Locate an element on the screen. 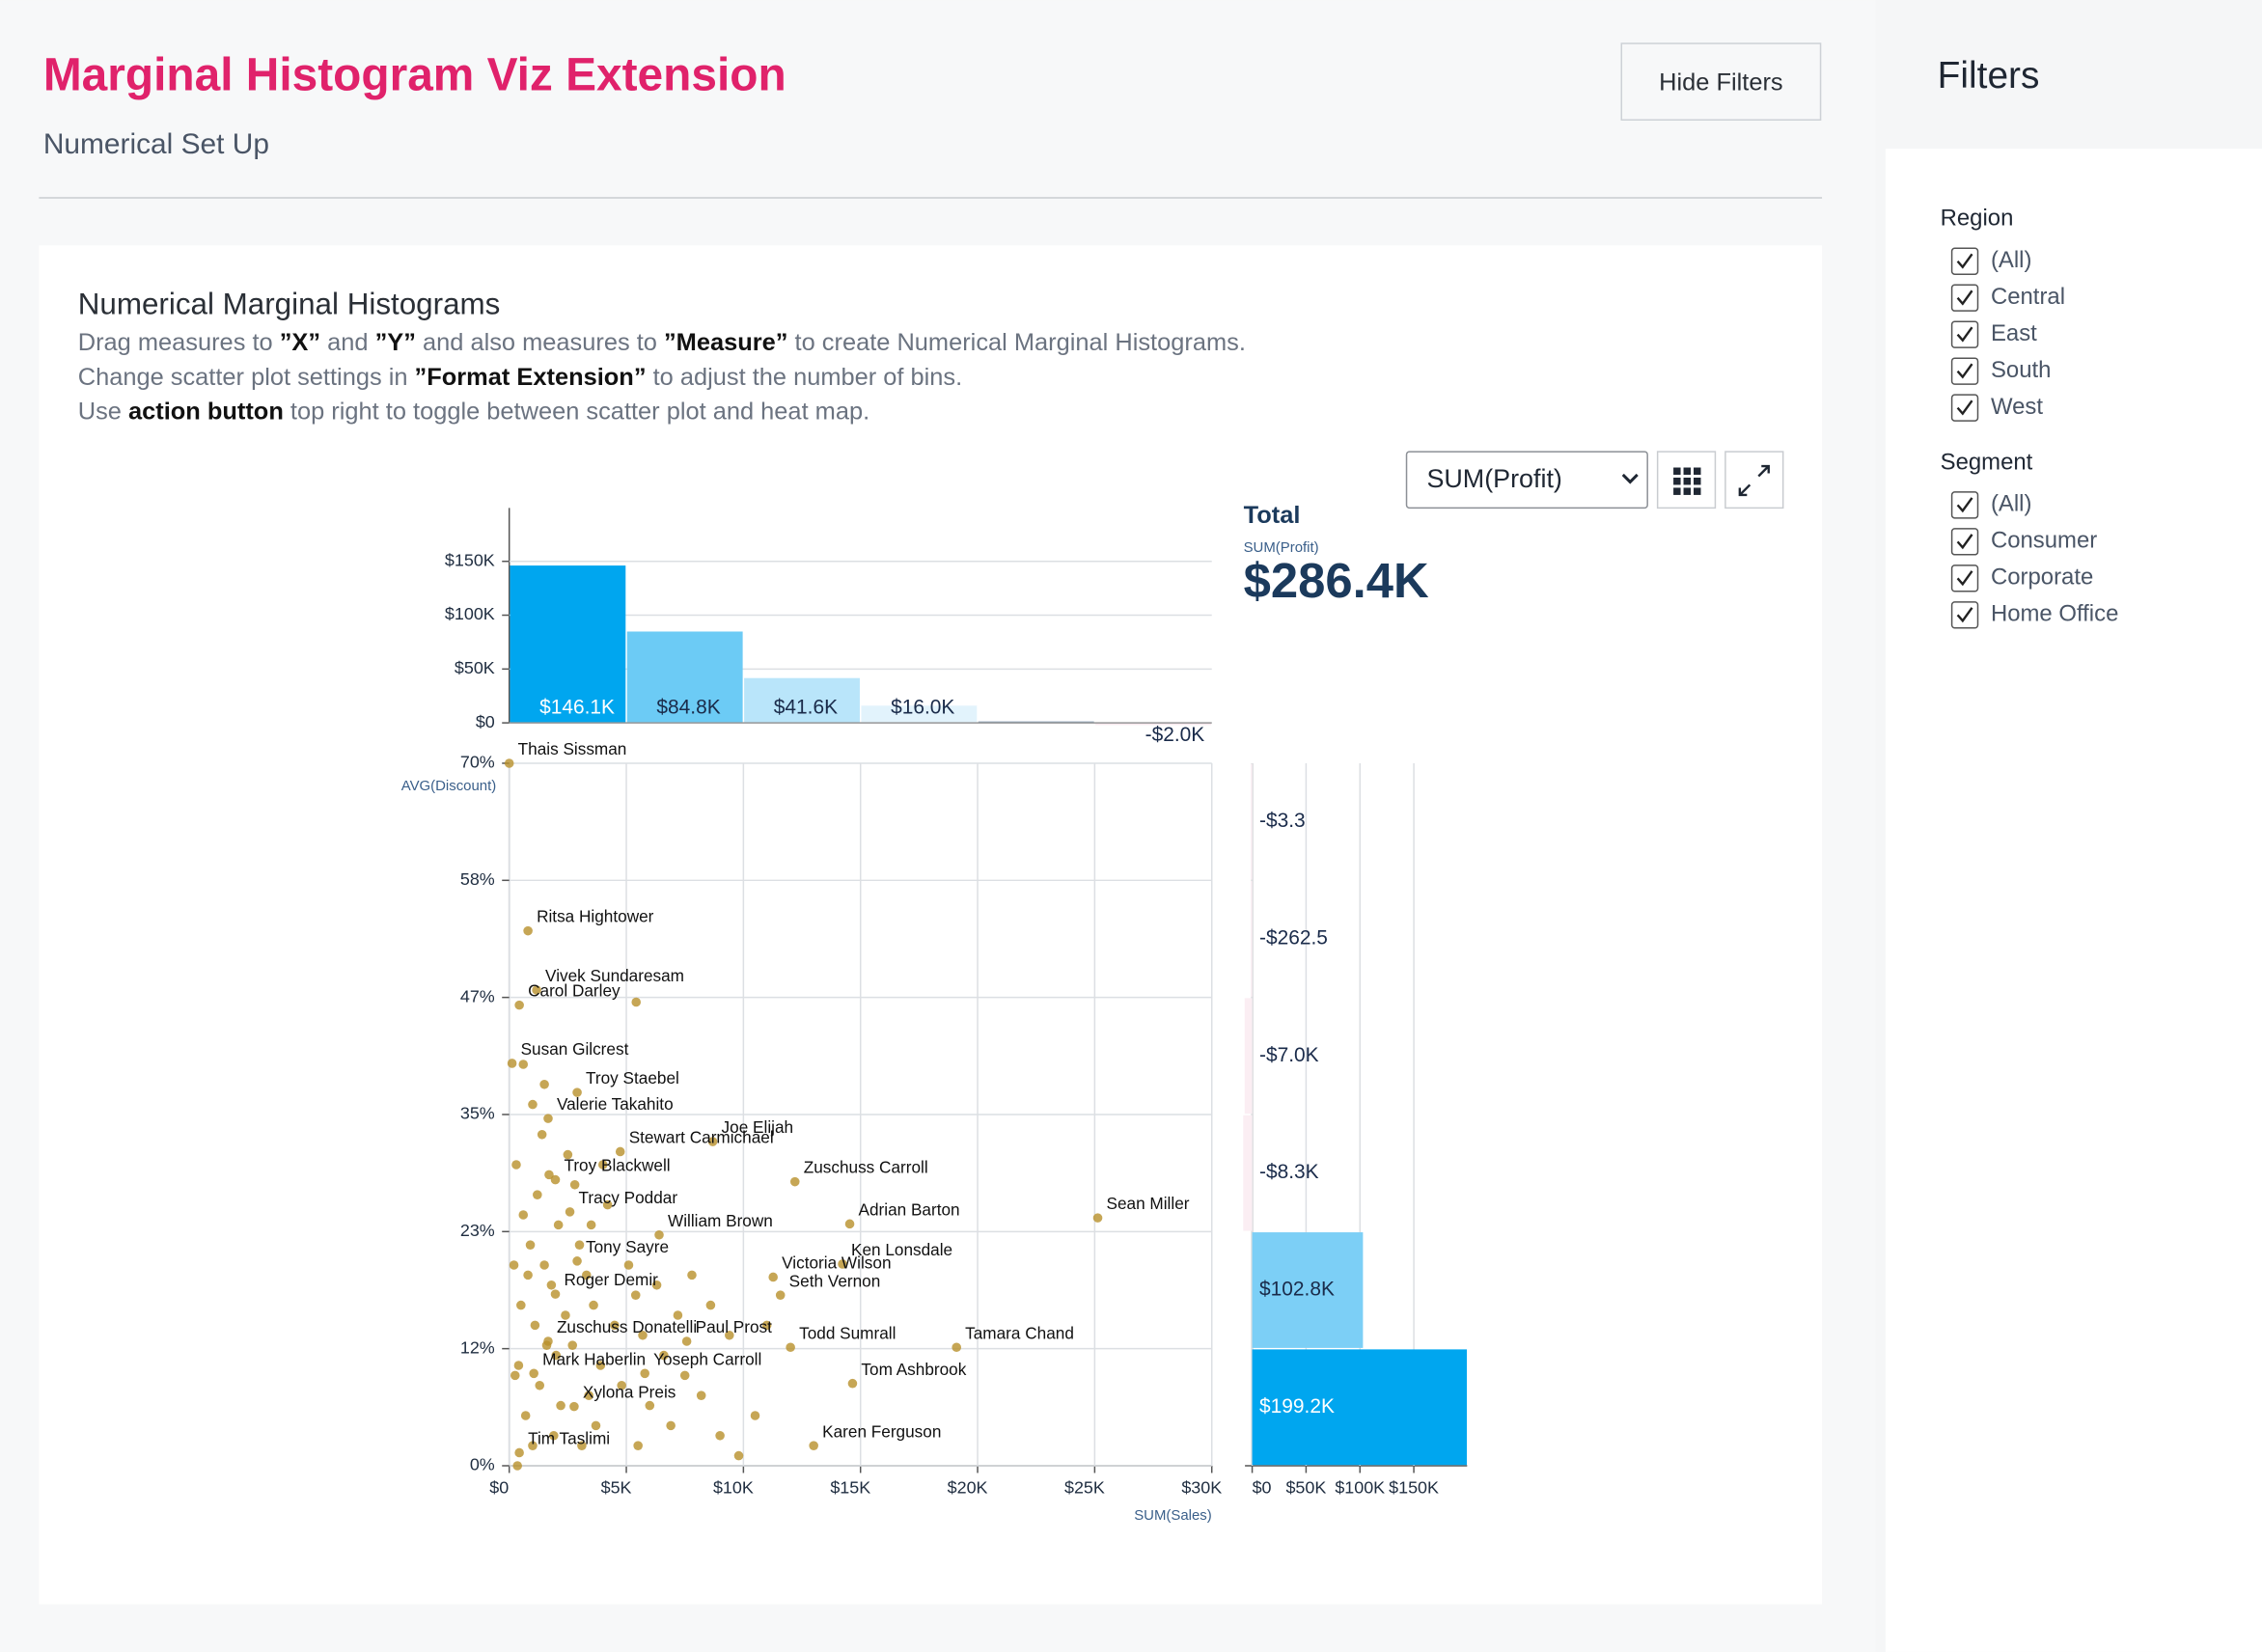 The width and height of the screenshot is (2262, 1652). x-tick-label: $15K is located at coordinates (850, 1488).